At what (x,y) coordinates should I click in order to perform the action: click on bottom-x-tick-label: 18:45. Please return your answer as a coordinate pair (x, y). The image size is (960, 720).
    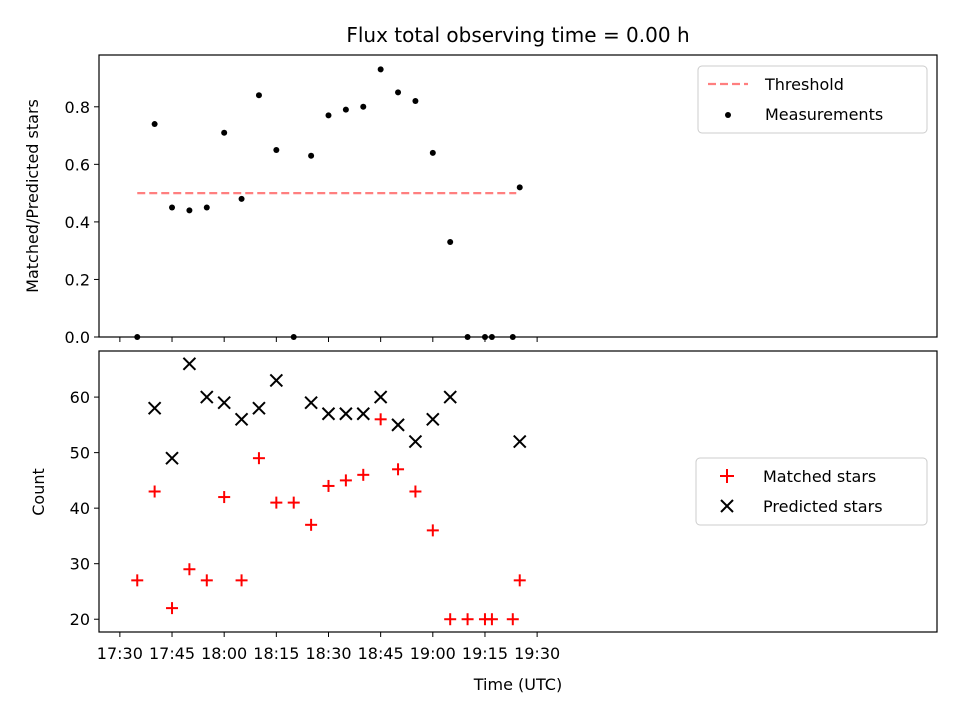
    Looking at the image, I should click on (381, 653).